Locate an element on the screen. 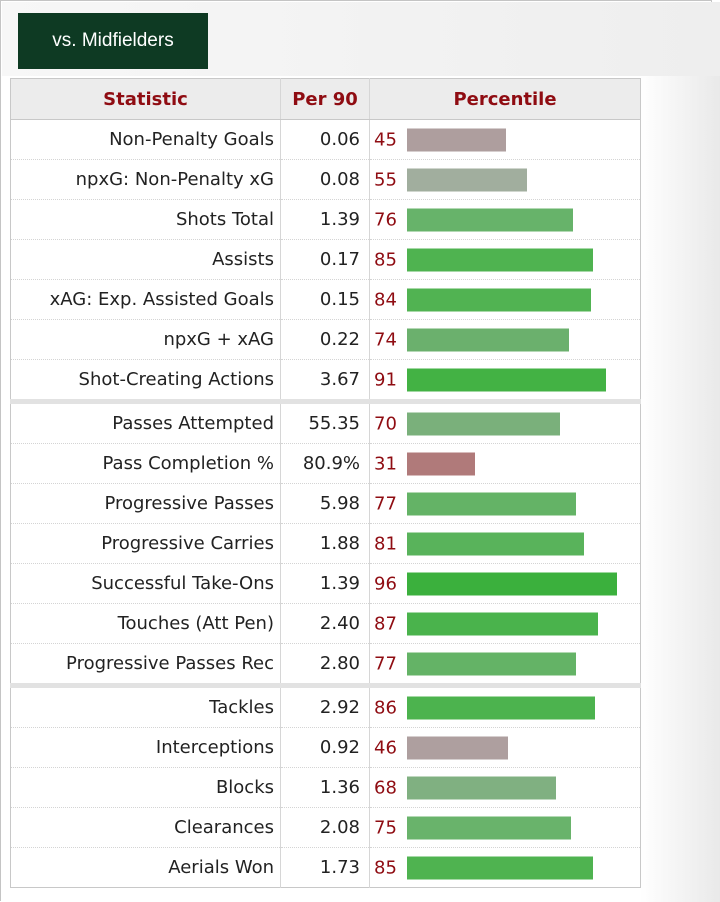 This screenshot has width=720, height=902. percentile-cell: 86 is located at coordinates (505, 705).